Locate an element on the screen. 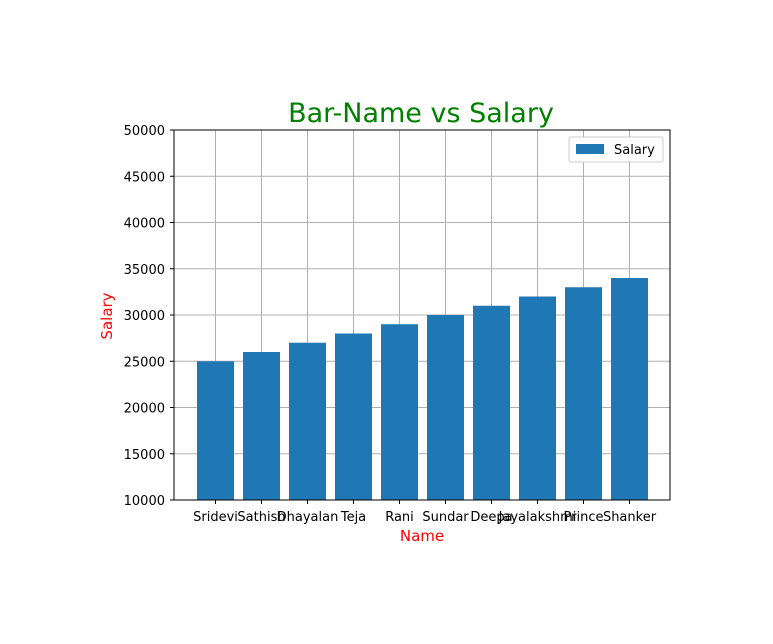  bar-sridevi is located at coordinates (215, 430).